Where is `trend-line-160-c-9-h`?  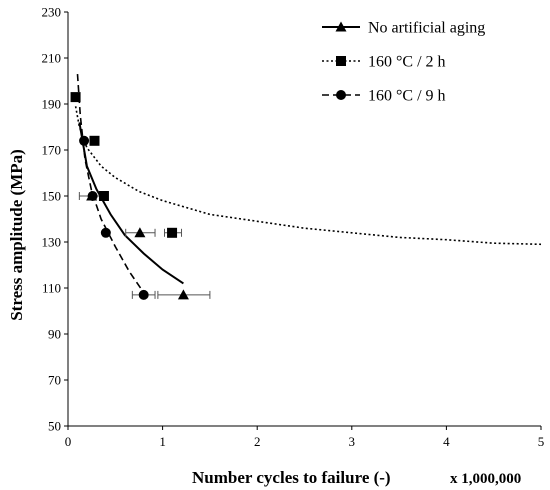
trend-line-160-c-9-h is located at coordinates (110, 184).